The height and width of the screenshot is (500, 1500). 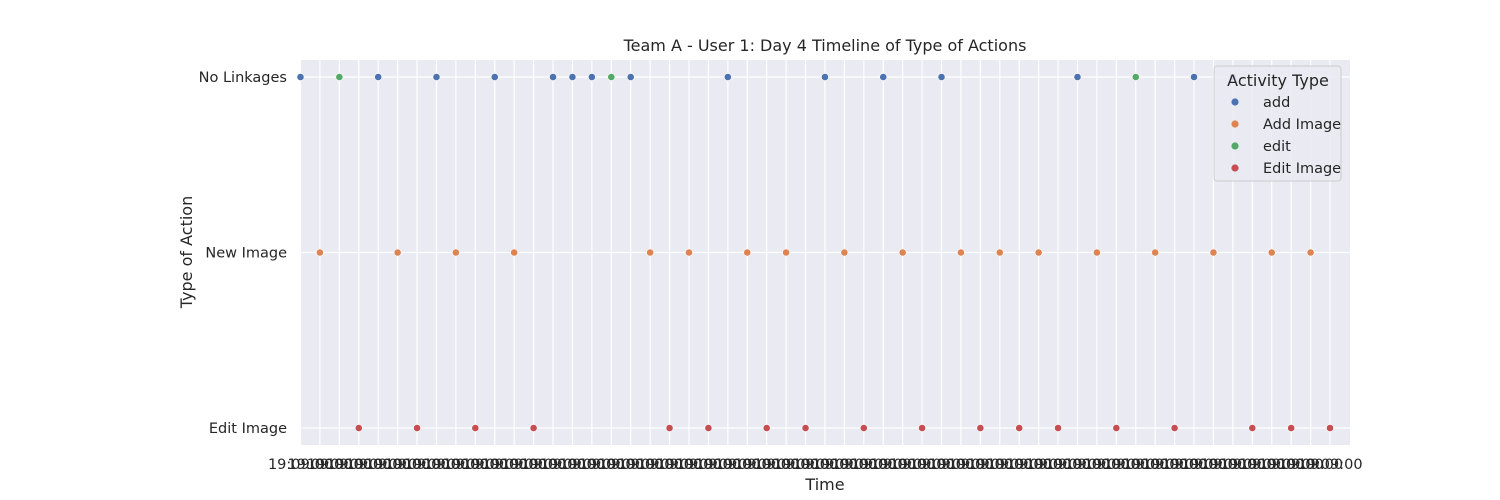 I want to click on legend-box, so click(x=1277, y=123).